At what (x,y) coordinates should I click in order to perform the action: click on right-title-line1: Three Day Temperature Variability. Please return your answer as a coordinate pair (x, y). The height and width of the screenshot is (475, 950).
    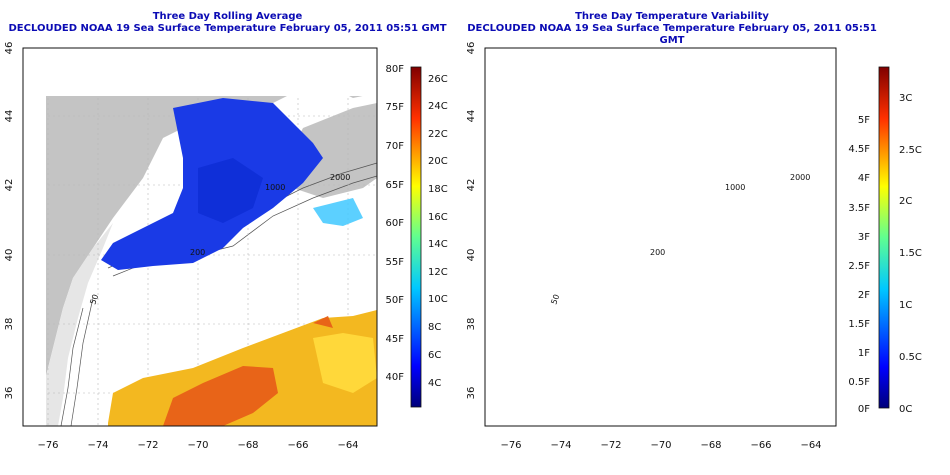
    Looking at the image, I should click on (672, 16).